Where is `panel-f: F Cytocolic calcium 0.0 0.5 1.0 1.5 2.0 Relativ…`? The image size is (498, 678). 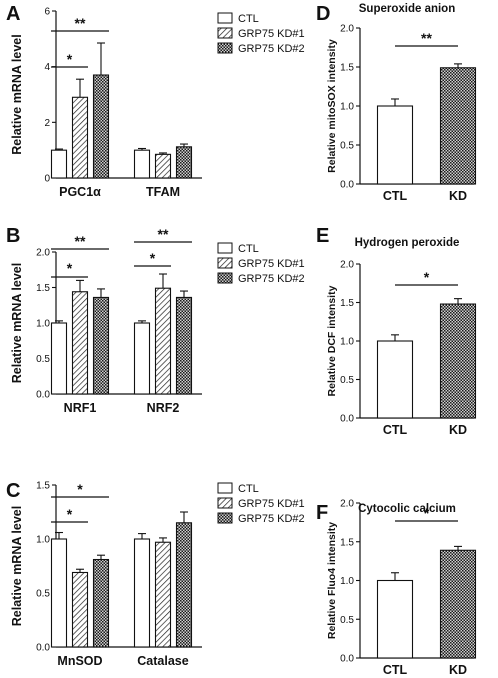
panel-f: F Cytocolic calcium 0.0 0.5 1.0 1.5 2.0 Relativ… is located at coordinates (396, 588).